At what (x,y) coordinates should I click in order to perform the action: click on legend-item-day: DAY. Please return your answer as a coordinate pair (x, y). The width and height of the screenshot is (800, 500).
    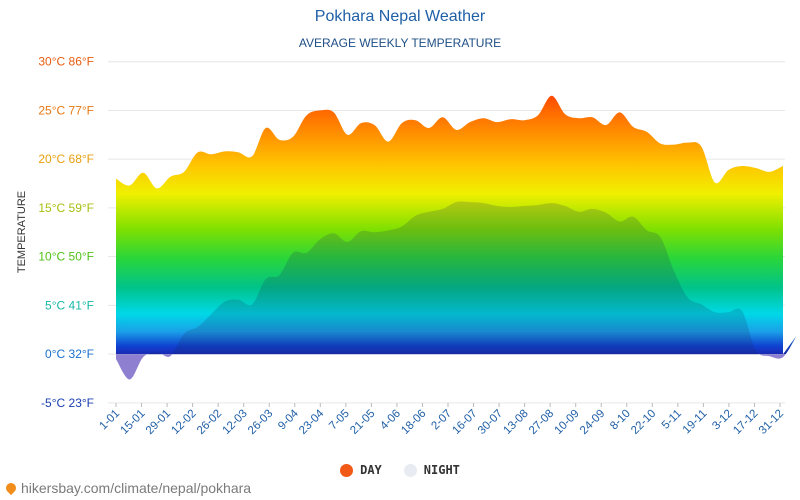
    Looking at the image, I should click on (361, 470).